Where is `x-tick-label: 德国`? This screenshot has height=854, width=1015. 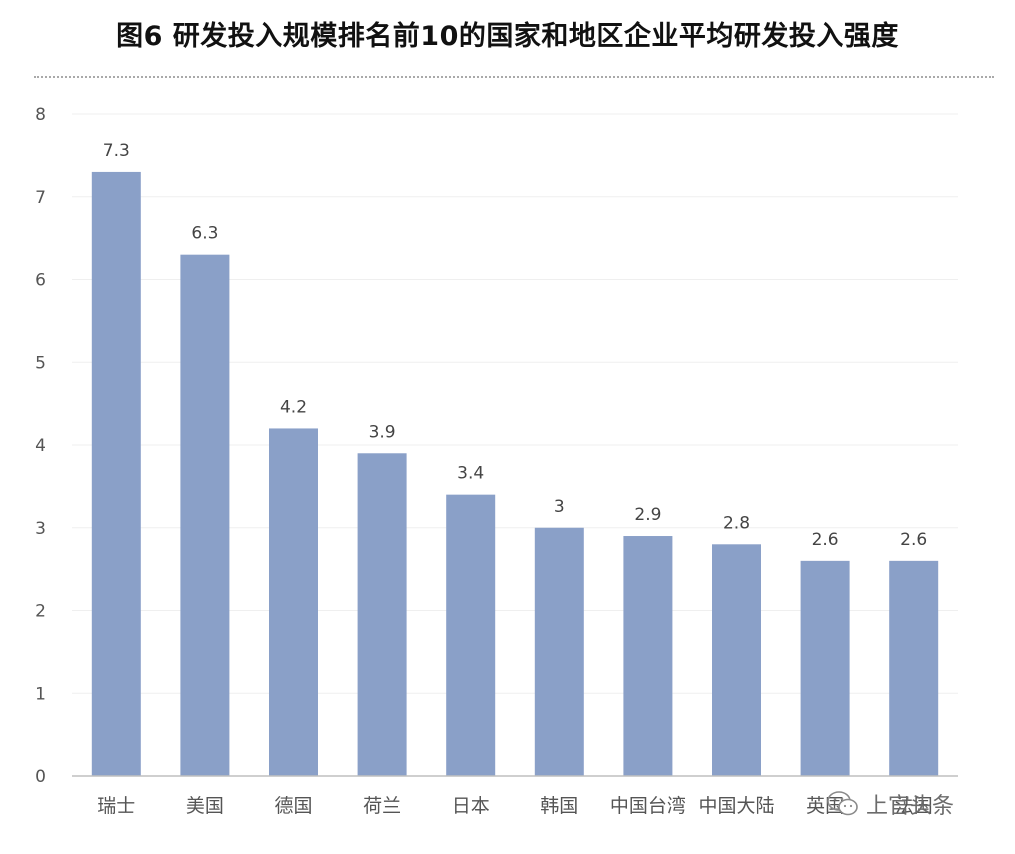
x-tick-label: 德国 is located at coordinates (293, 806).